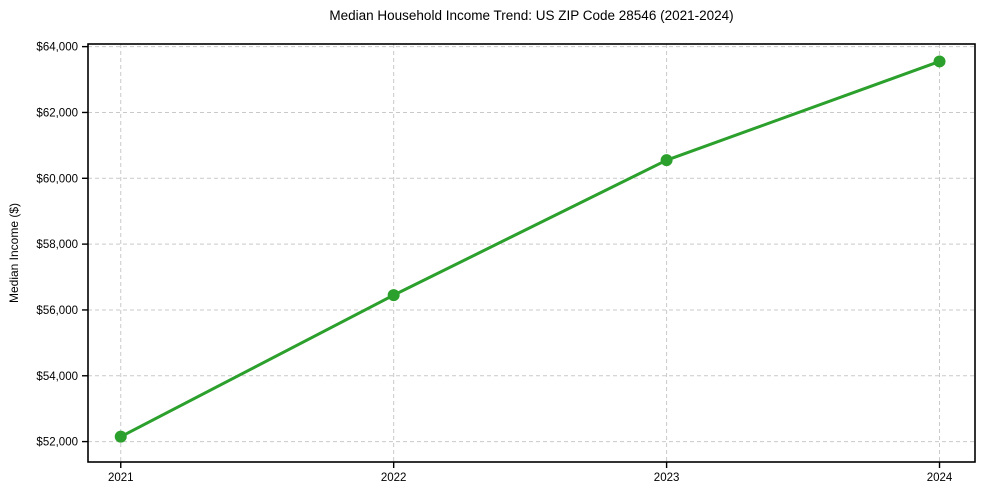 Image resolution: width=989 pixels, height=490 pixels. Describe the element at coordinates (940, 478) in the screenshot. I see `x-tick-label: 2024` at that location.